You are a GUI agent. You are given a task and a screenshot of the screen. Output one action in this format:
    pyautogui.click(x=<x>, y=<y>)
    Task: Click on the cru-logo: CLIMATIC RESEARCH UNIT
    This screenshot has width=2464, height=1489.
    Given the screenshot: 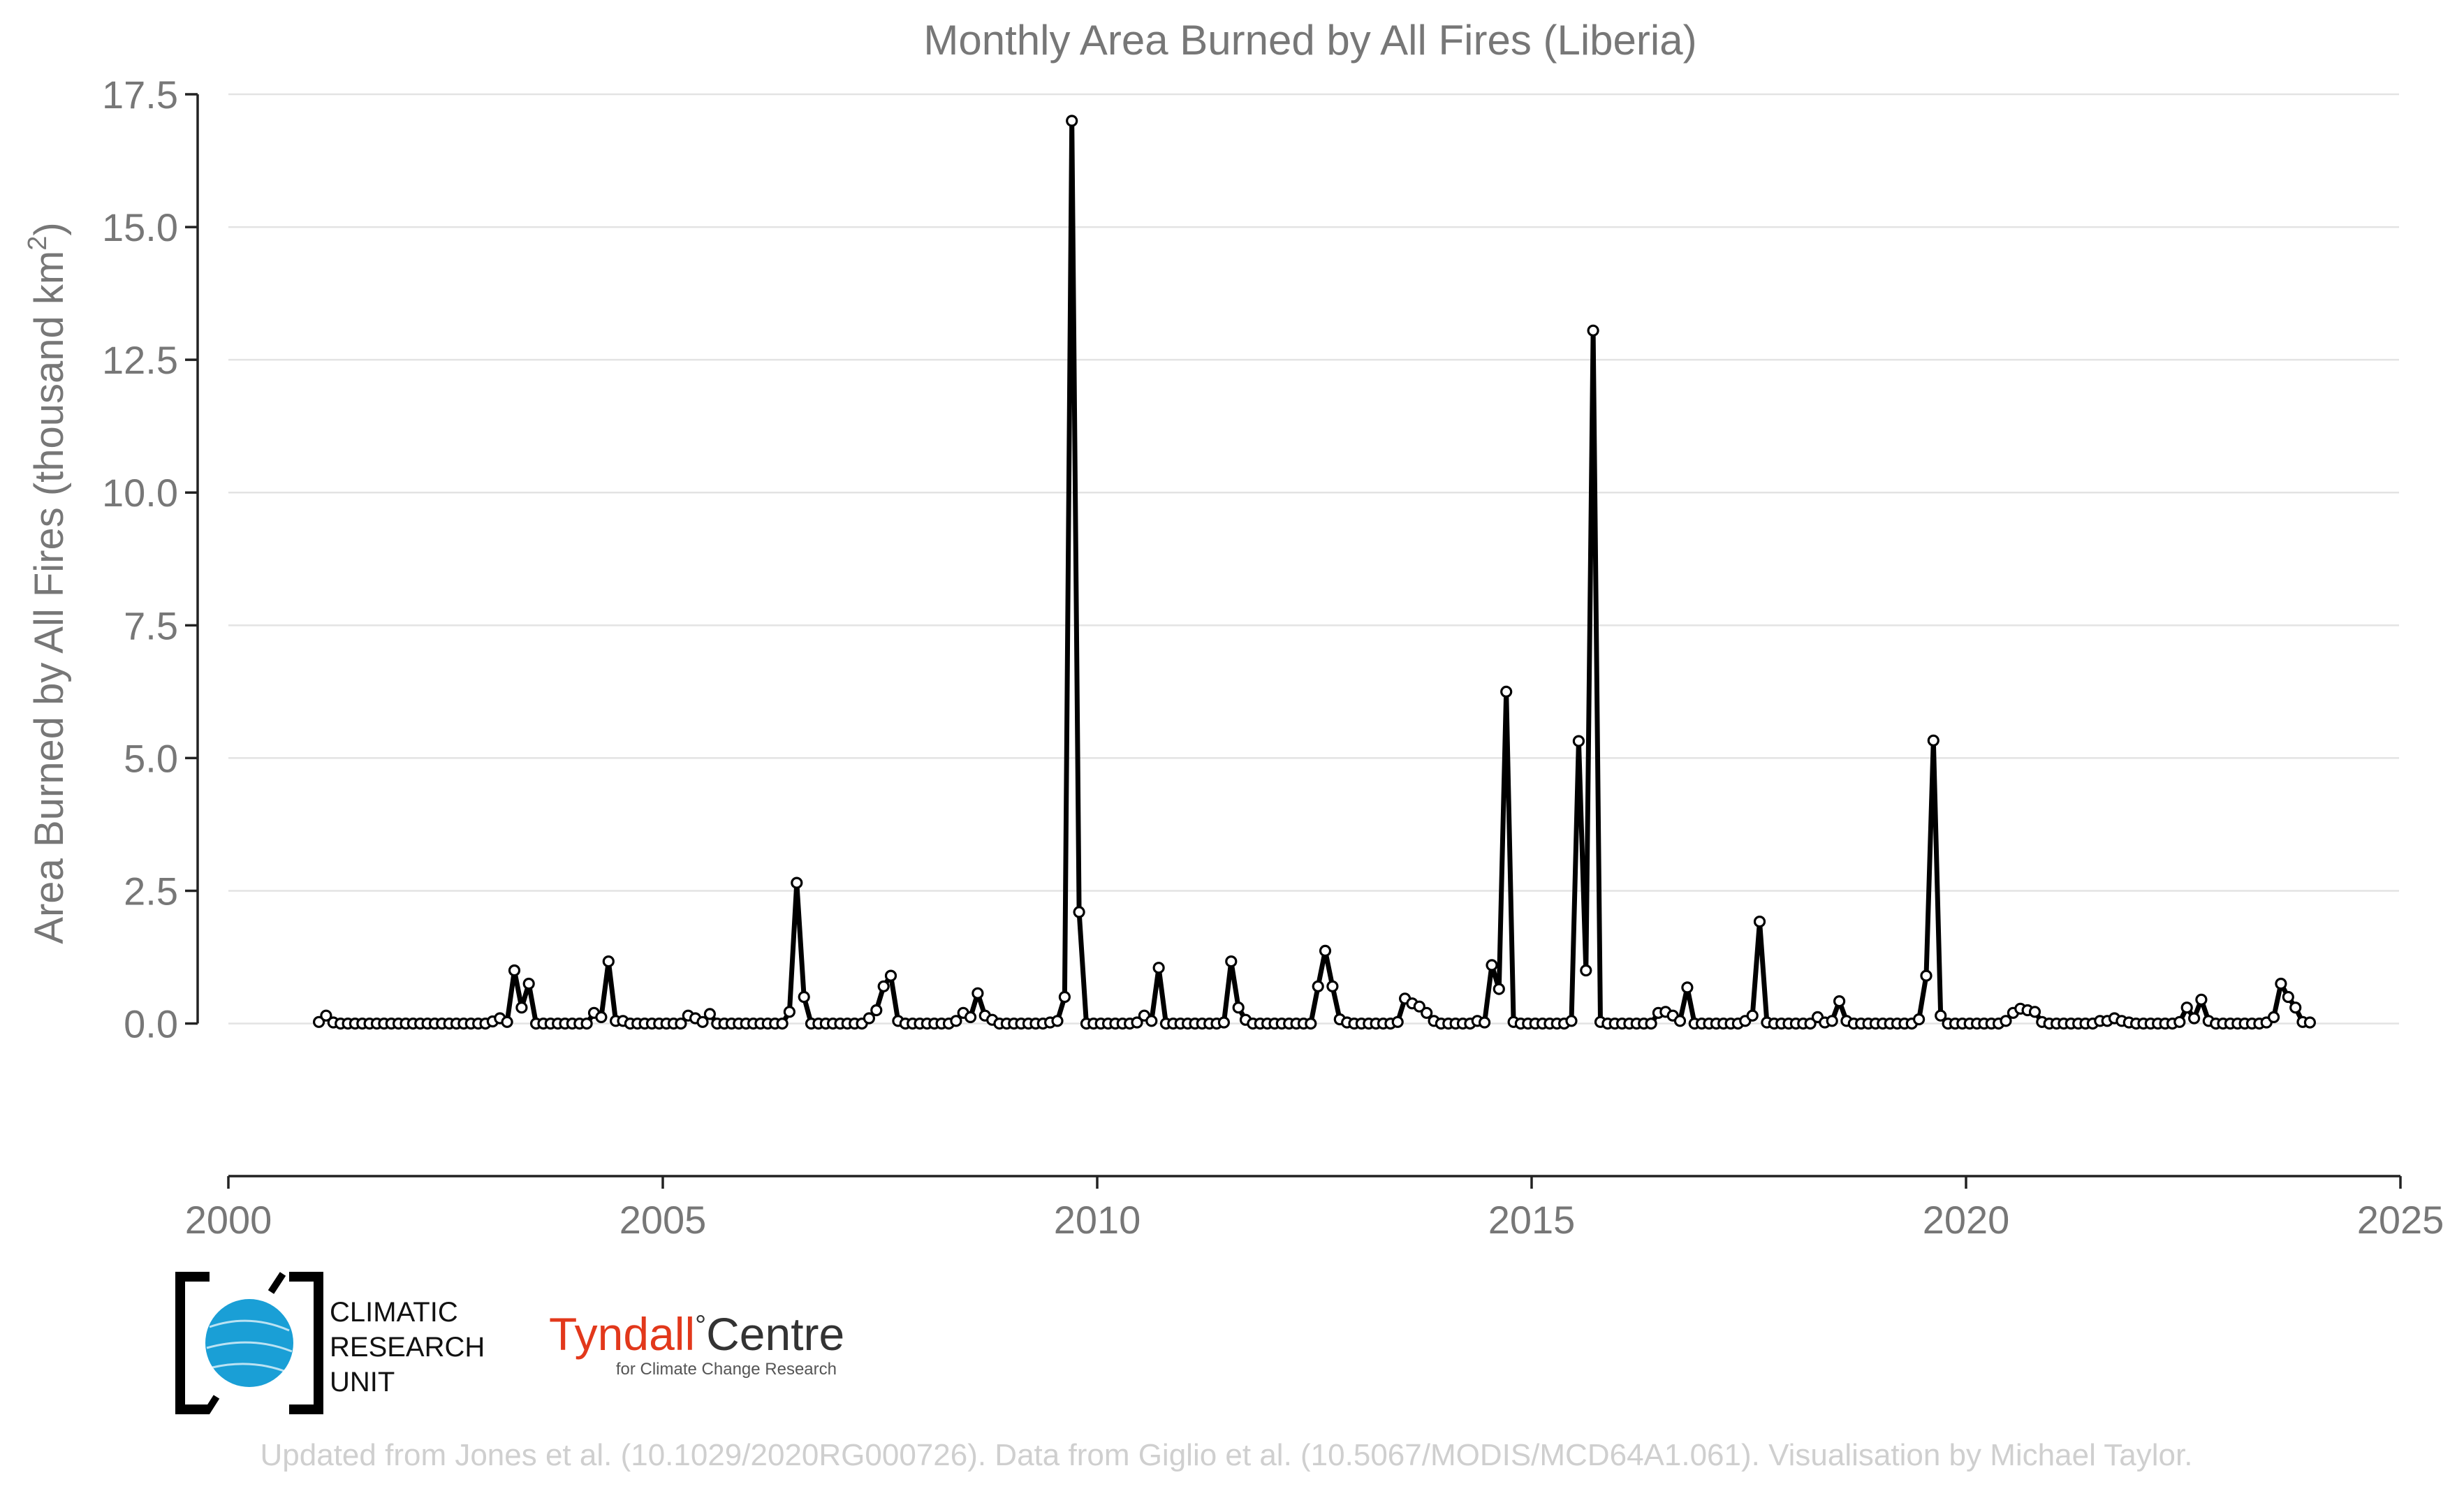 What is the action you would take?
    pyautogui.click(x=330, y=1343)
    